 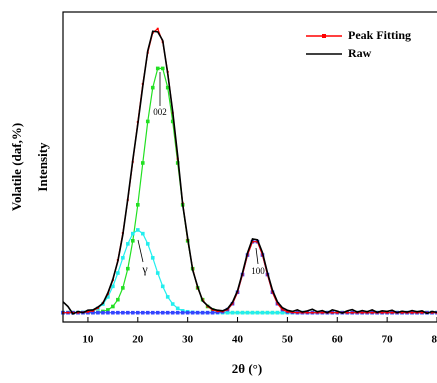 What do you see at coordinates (16, 167) in the screenshot?
I see `y-axis-label-outer: Volatile (daf,%)` at bounding box center [16, 167].